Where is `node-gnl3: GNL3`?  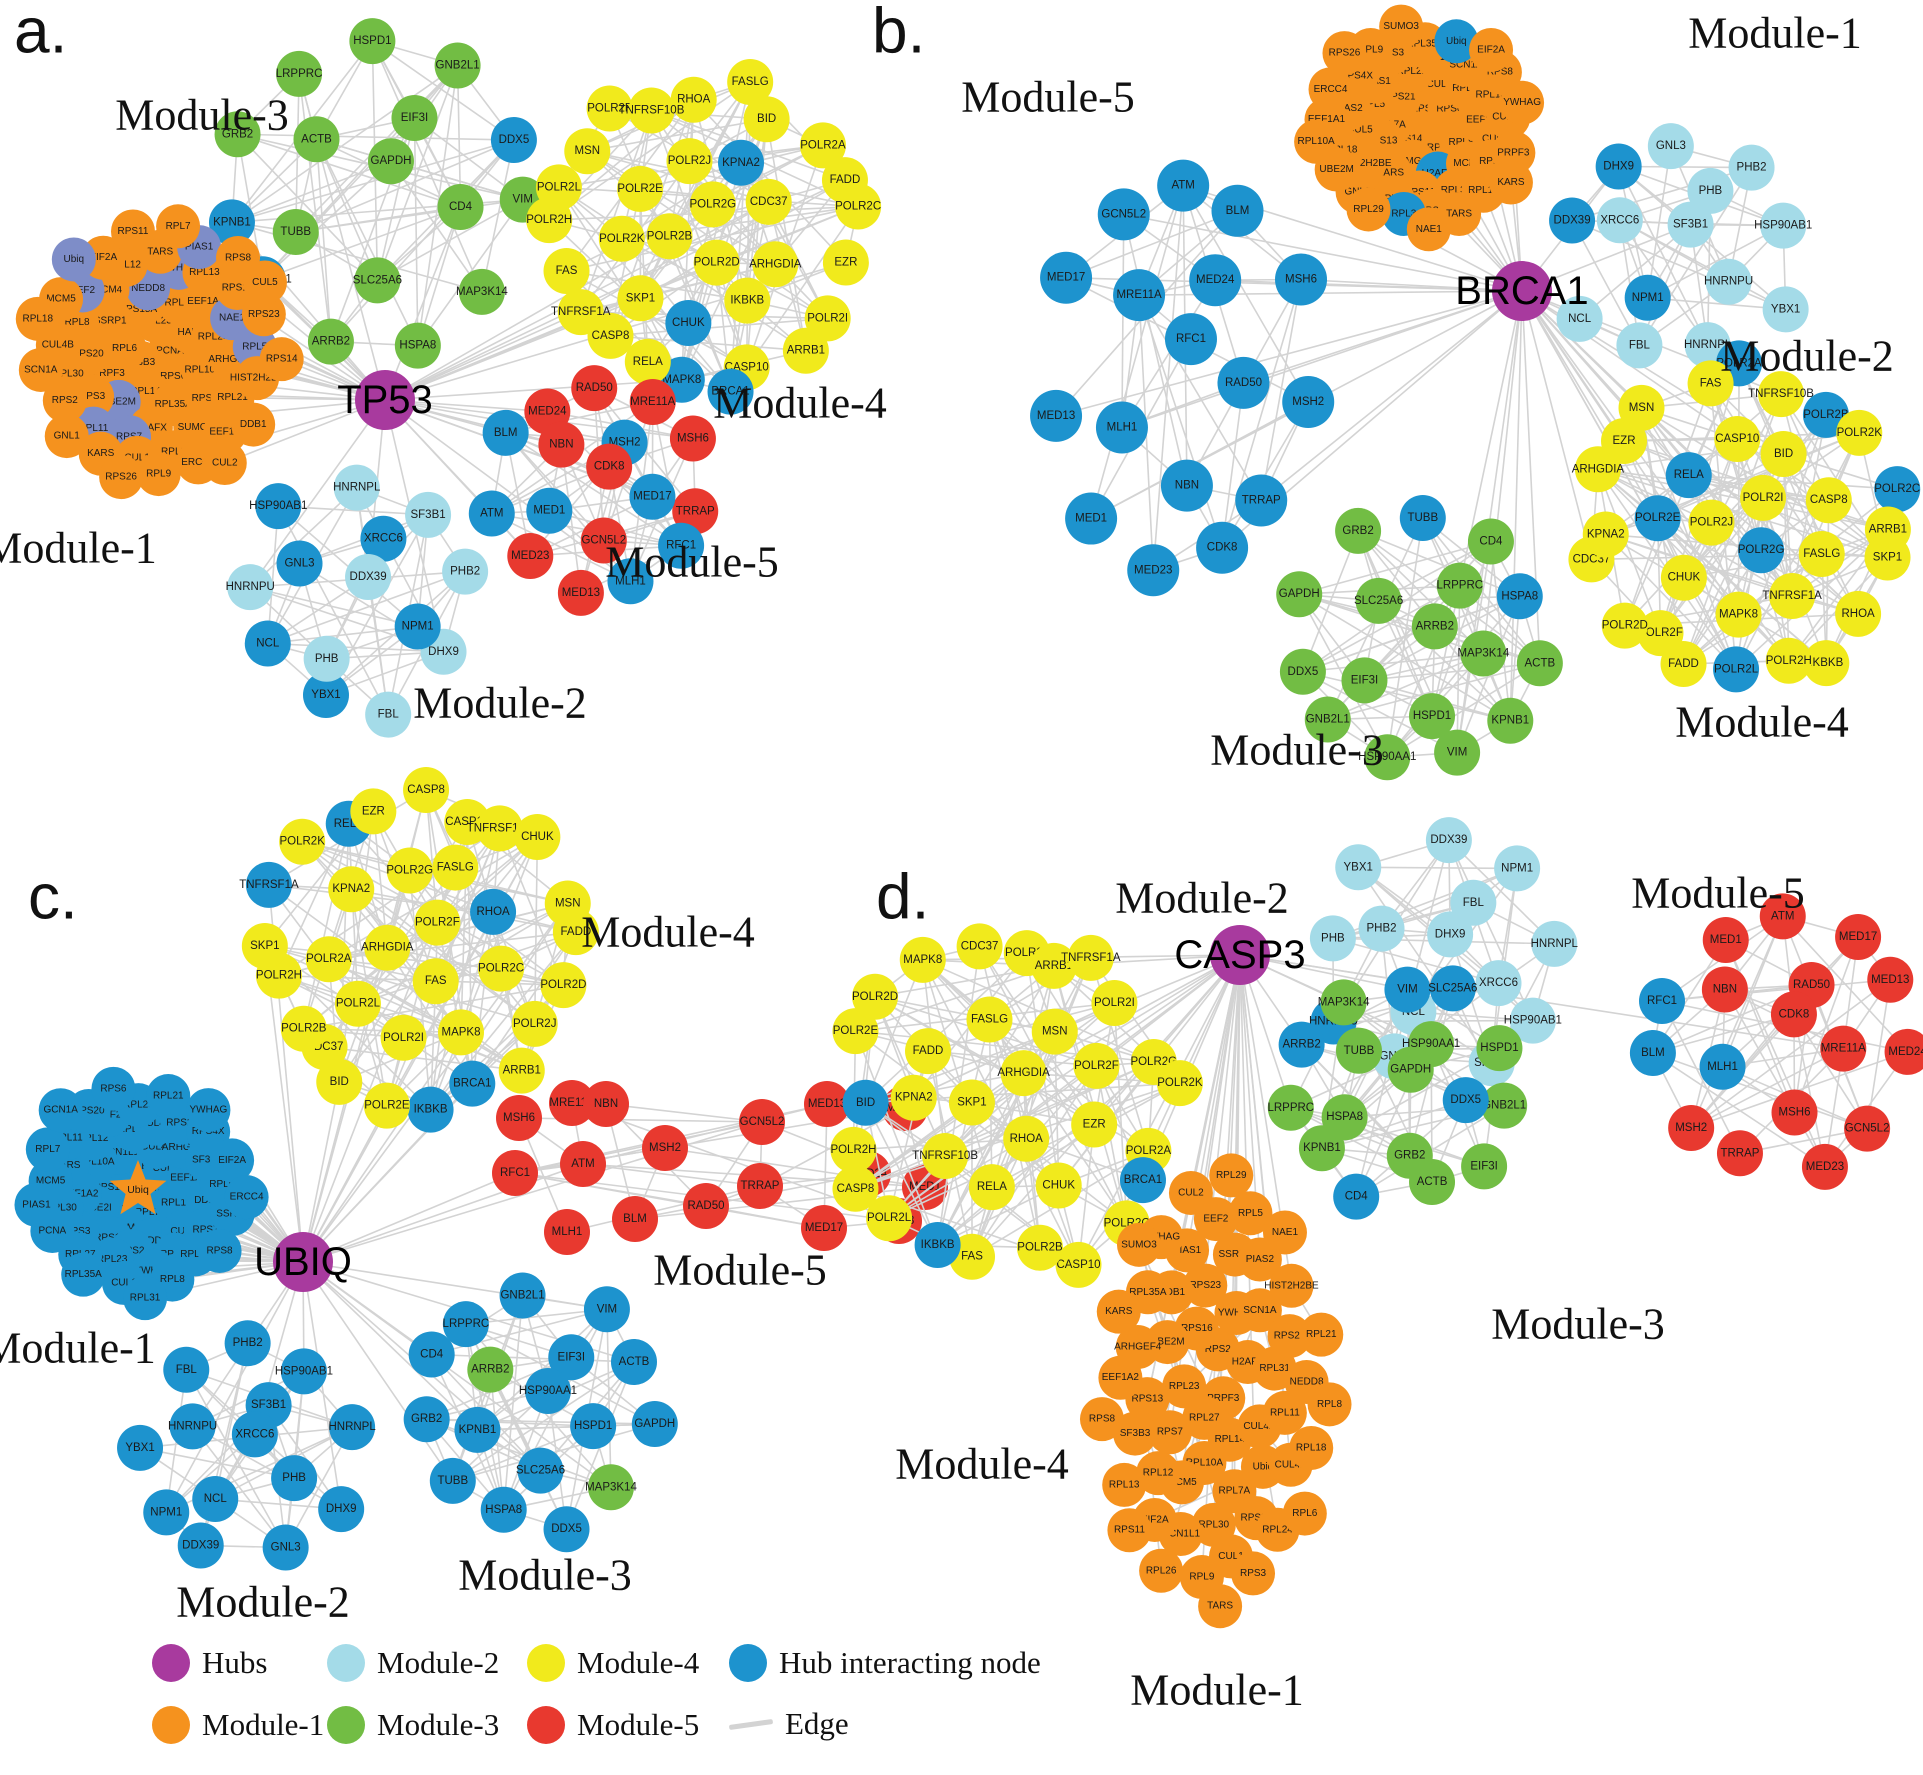 node-gnl3: GNL3 is located at coordinates (299, 563).